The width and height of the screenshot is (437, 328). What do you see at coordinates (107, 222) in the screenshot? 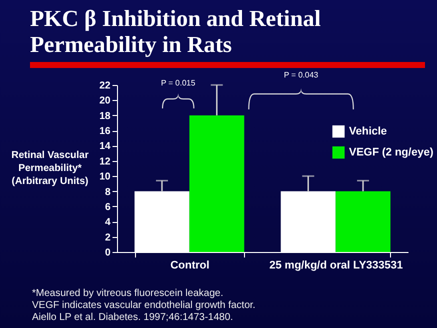
I see `y-tick-label: 4` at bounding box center [107, 222].